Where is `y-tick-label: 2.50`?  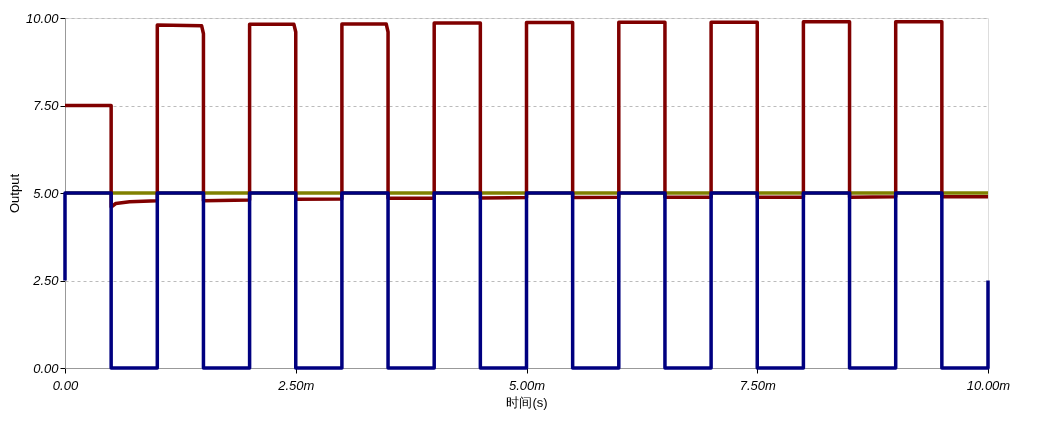
y-tick-label: 2.50 is located at coordinates (46, 280).